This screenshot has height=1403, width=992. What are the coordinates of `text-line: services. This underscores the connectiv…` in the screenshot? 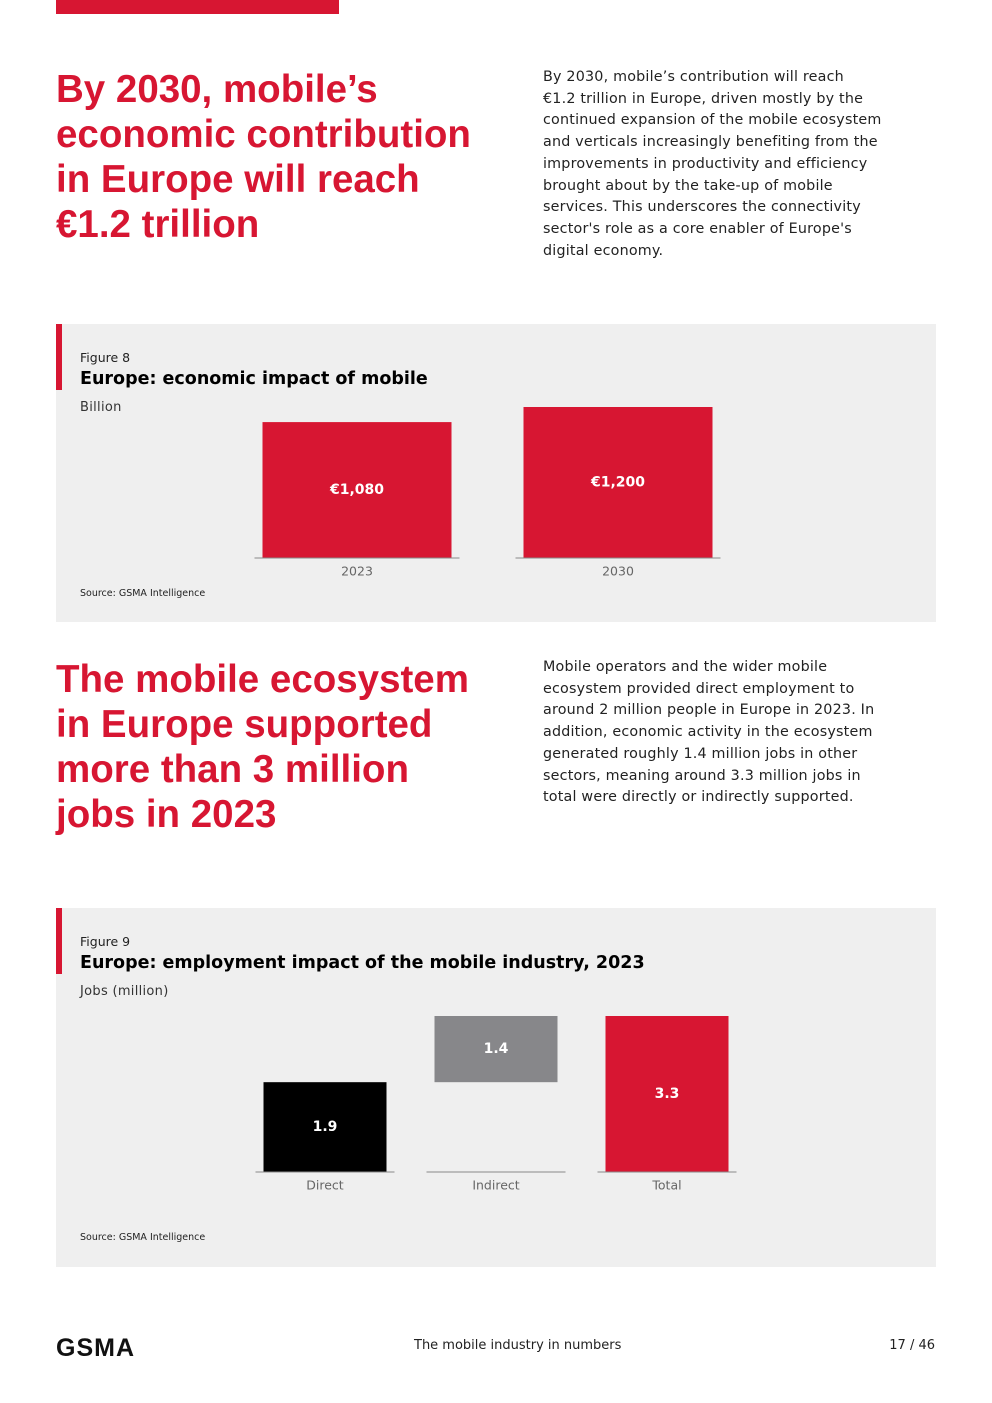 It's located at (702, 207).